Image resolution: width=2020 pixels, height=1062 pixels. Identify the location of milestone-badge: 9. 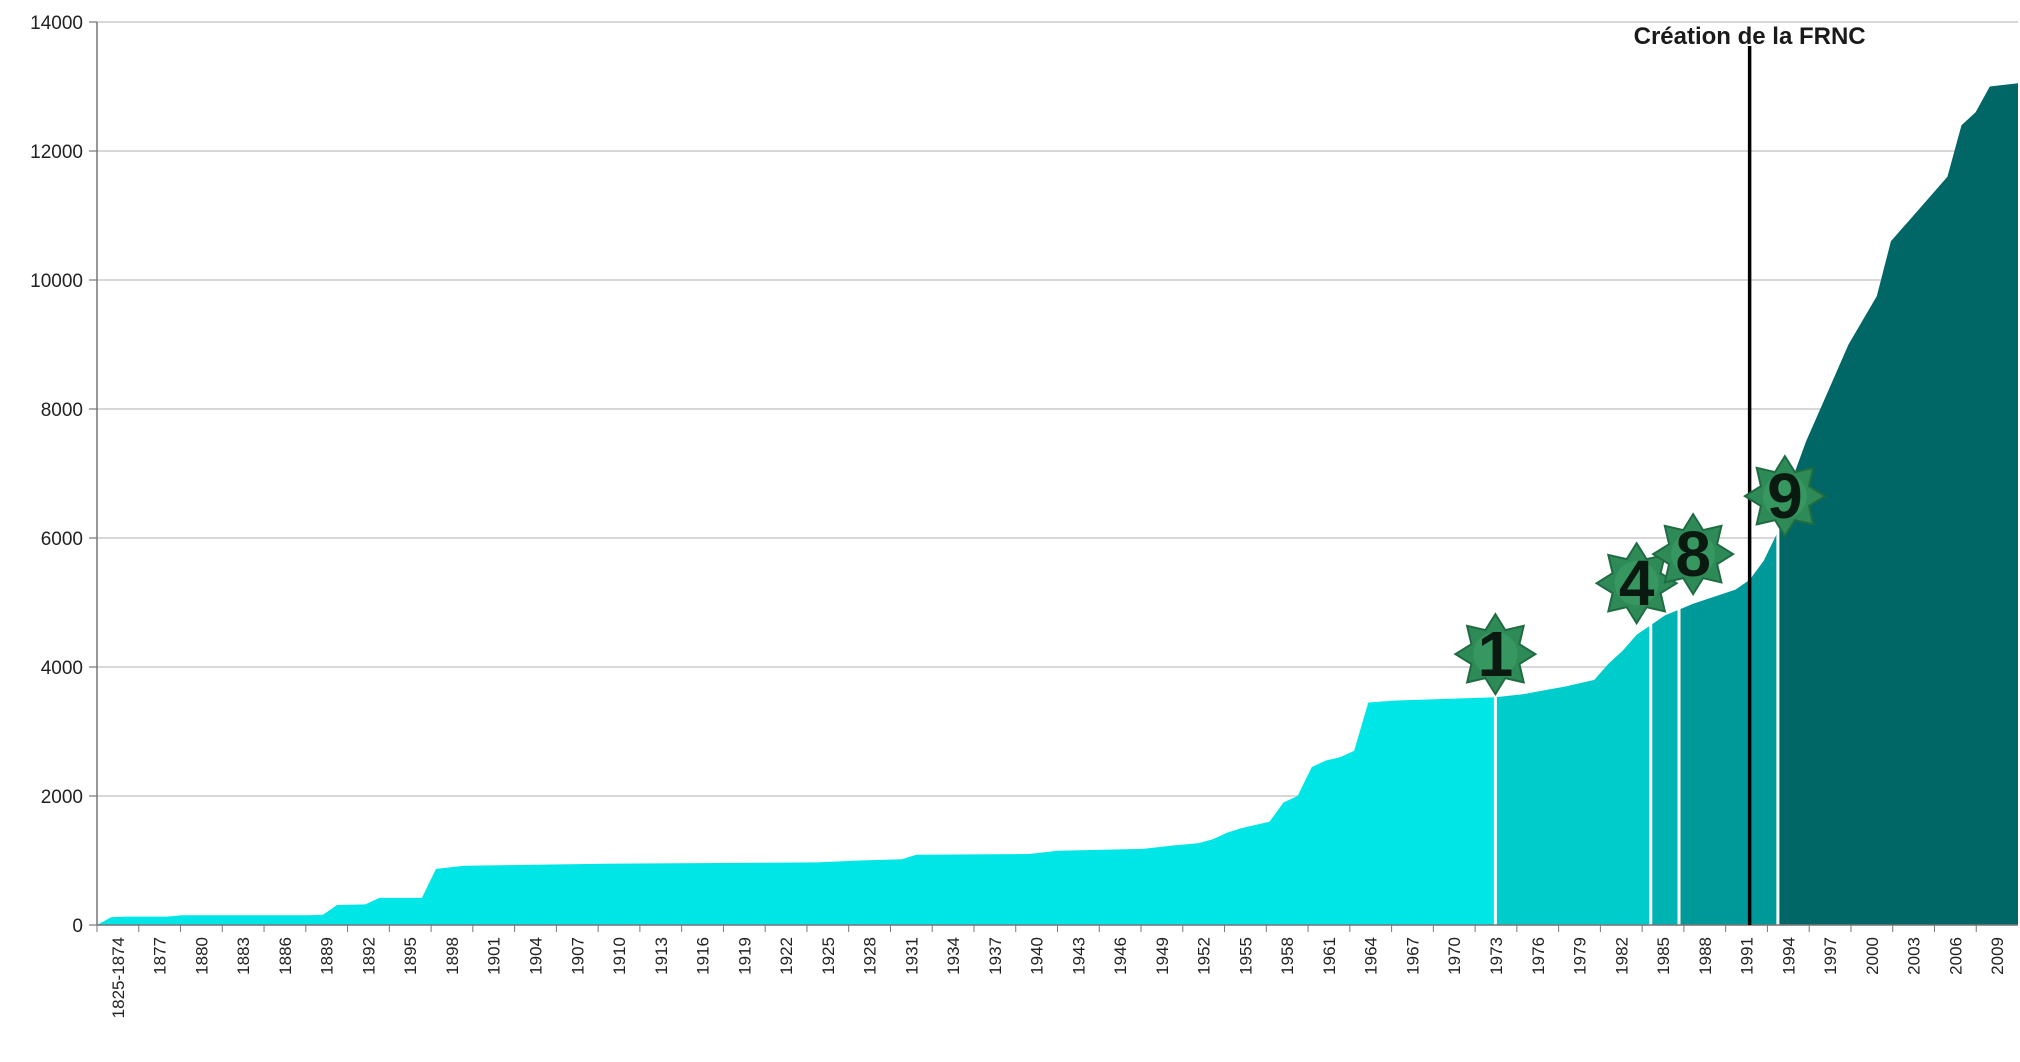
(1785, 496).